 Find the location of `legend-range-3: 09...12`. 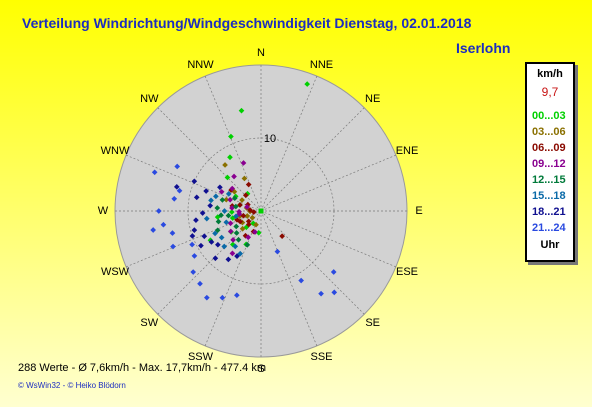

legend-range-3: 09...12 is located at coordinates (549, 164).